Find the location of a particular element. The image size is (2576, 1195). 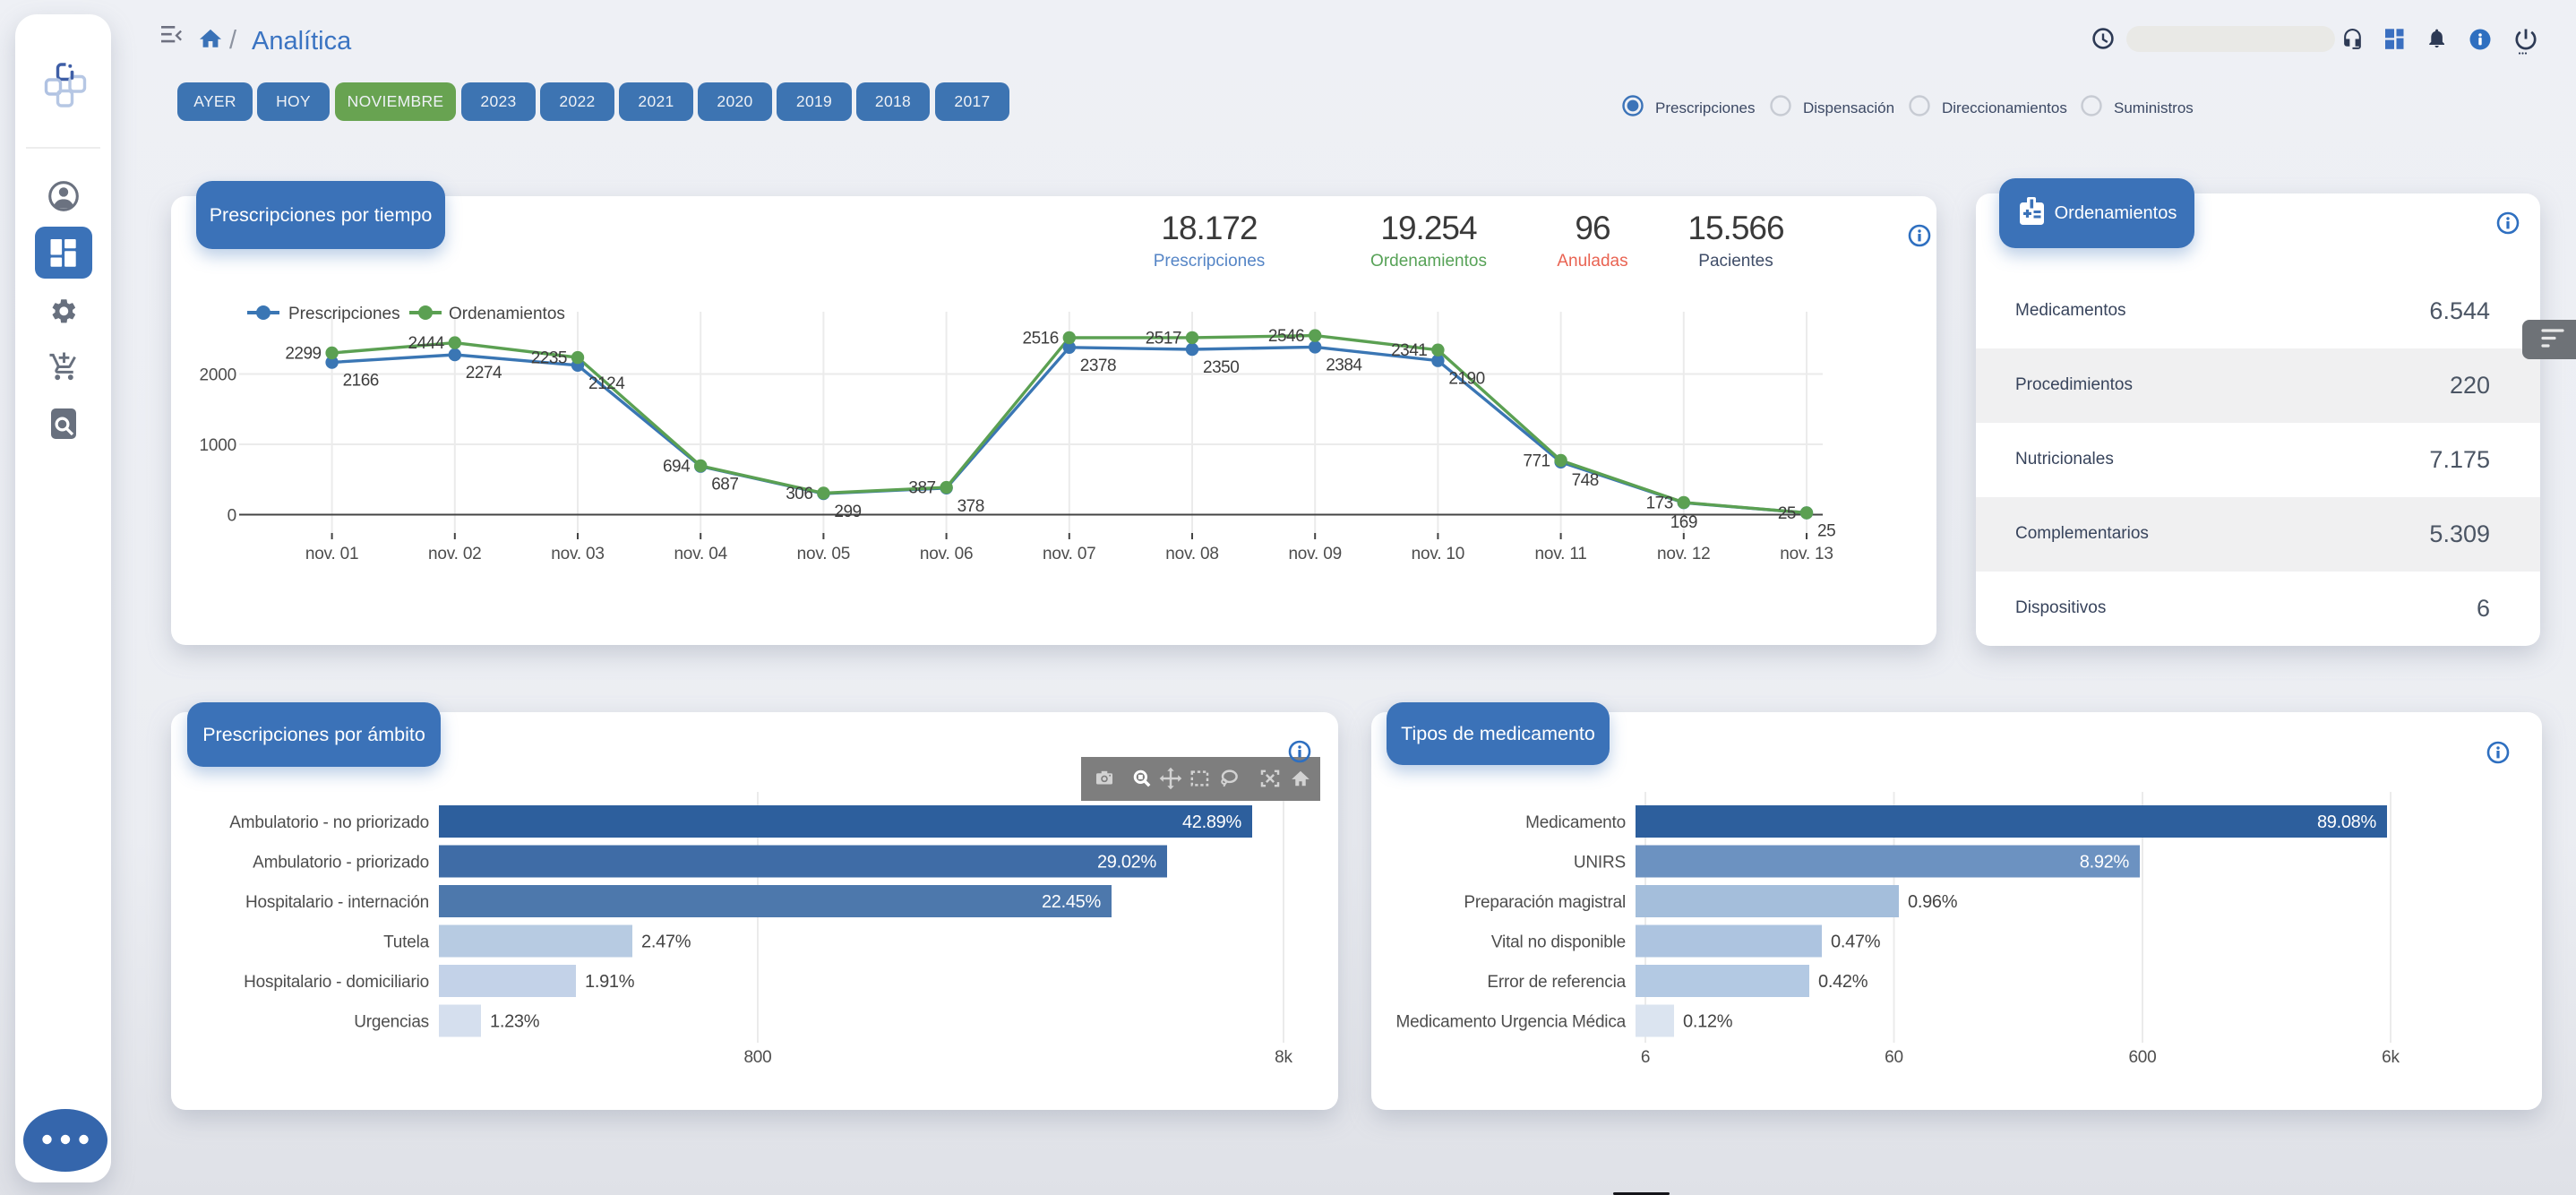

svg-text: Direccionamientos is located at coordinates (2004, 107).